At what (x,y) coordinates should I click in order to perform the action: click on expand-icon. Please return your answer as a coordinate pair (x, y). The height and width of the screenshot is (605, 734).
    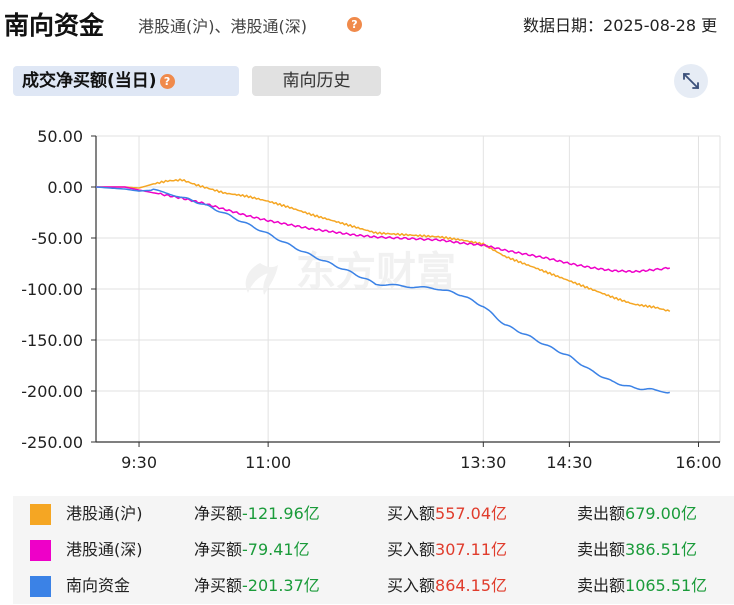
    Looking at the image, I should click on (691, 81).